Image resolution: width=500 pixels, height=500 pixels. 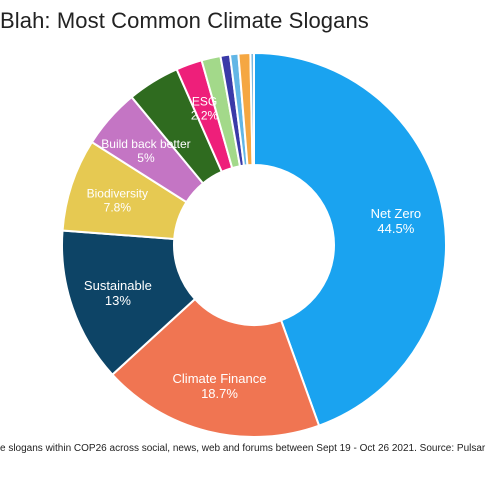 I want to click on slice-label: Sustainable, so click(x=118, y=285).